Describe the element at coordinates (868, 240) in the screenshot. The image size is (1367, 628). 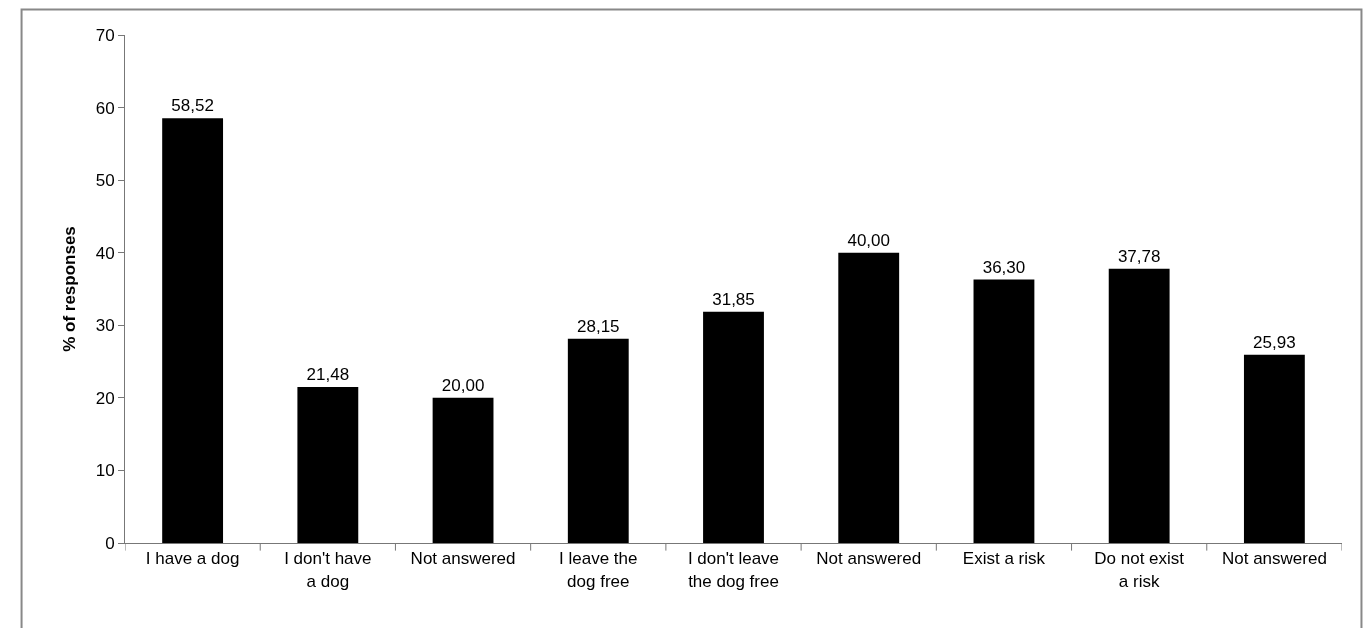
I see `data-label: 40,00` at that location.